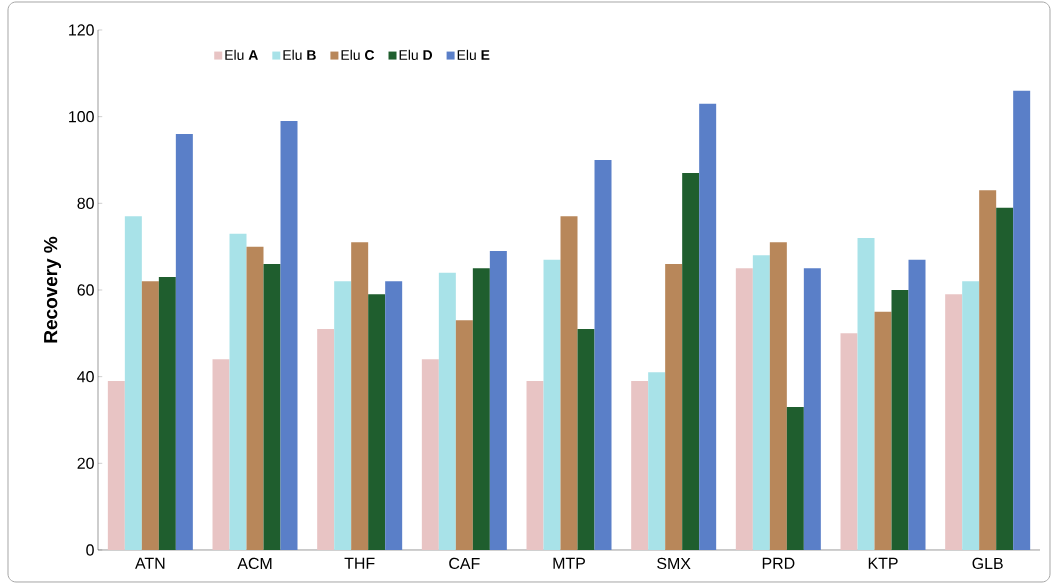  What do you see at coordinates (81, 30) in the screenshot?
I see `y-tick-label: 120` at bounding box center [81, 30].